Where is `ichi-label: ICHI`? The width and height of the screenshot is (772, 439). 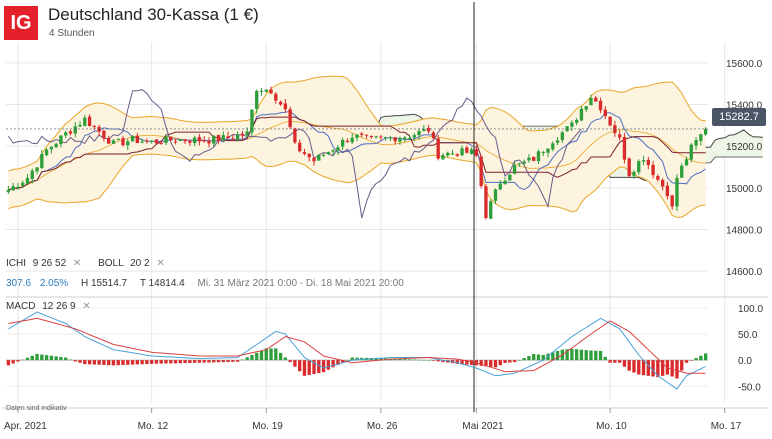
ichi-label: ICHI is located at coordinates (16, 263).